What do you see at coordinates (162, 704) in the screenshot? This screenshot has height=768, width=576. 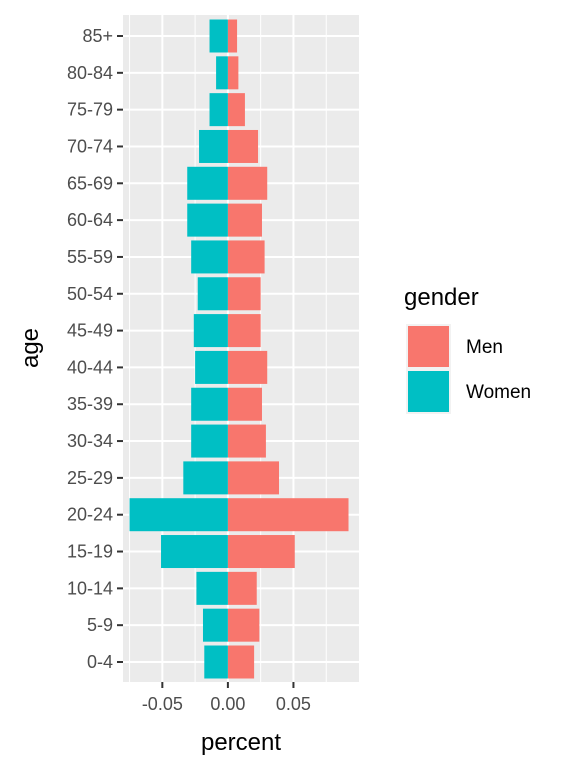 I see `x-tick-label: -0.05` at bounding box center [162, 704].